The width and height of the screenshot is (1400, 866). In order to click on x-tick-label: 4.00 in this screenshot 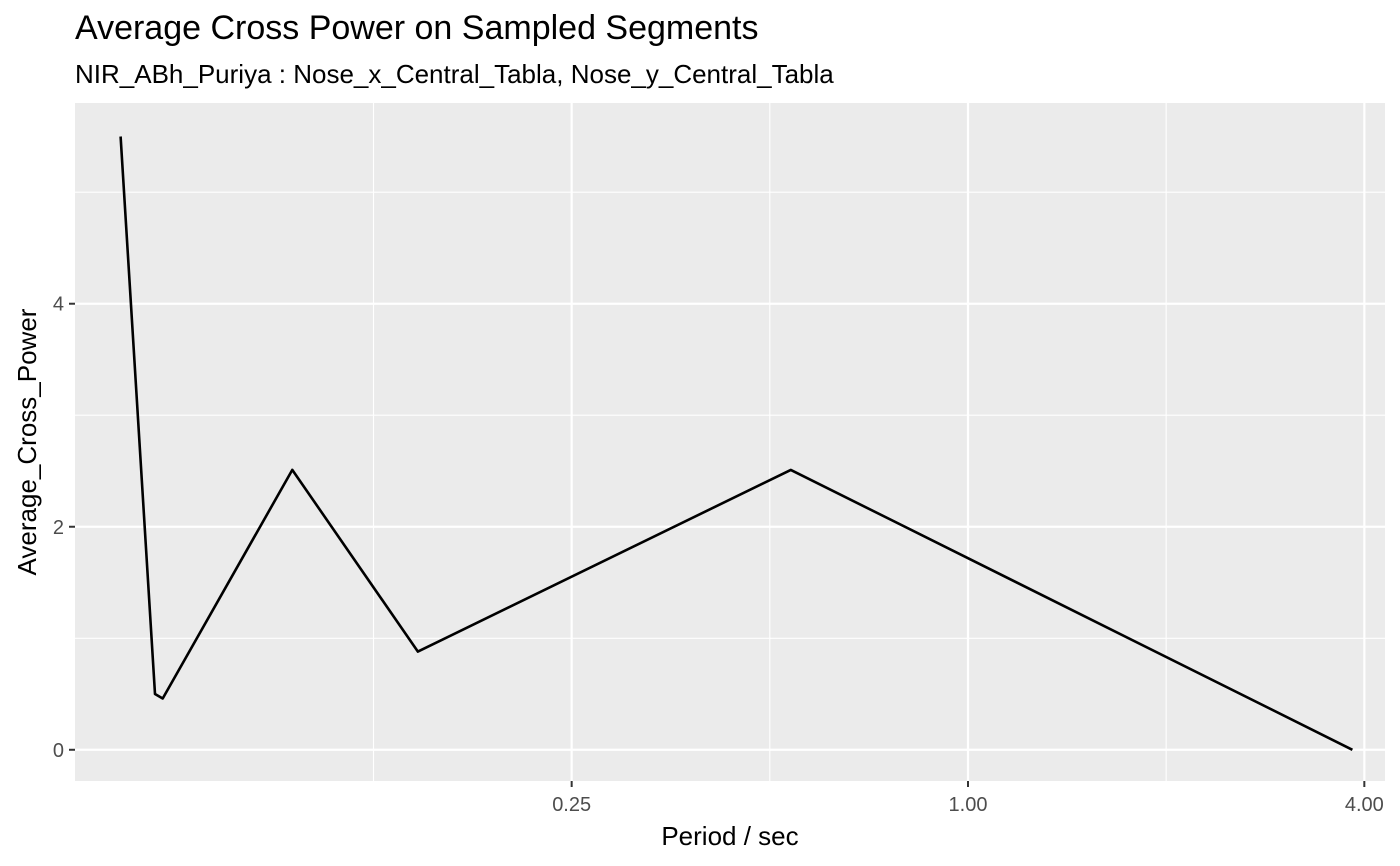, I will do `click(1364, 805)`.